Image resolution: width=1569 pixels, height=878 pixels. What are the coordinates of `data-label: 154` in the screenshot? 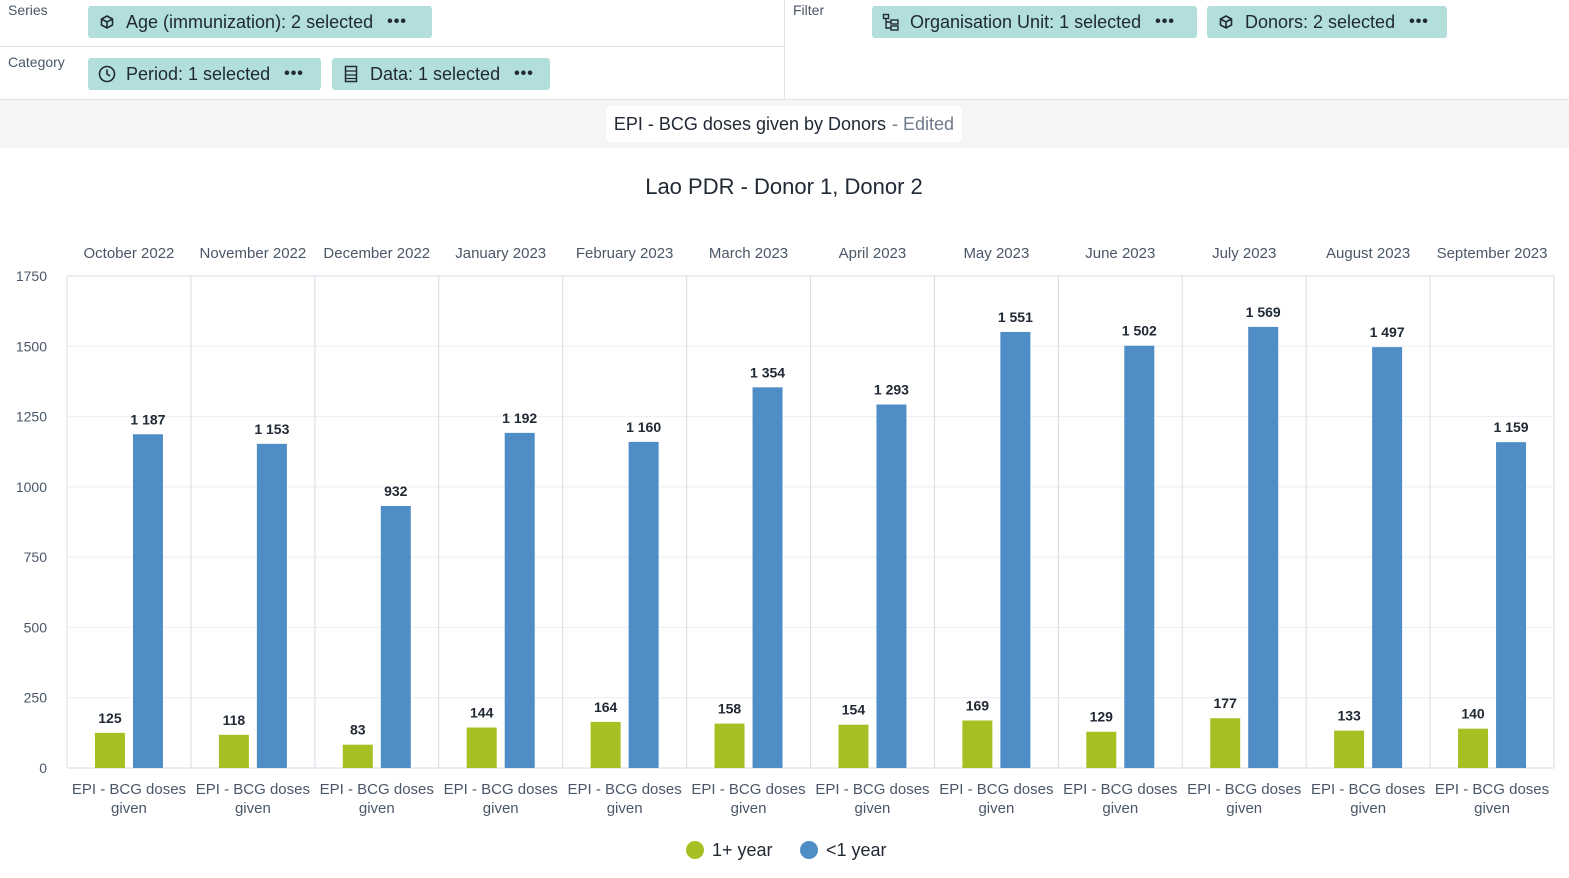 It's located at (854, 710).